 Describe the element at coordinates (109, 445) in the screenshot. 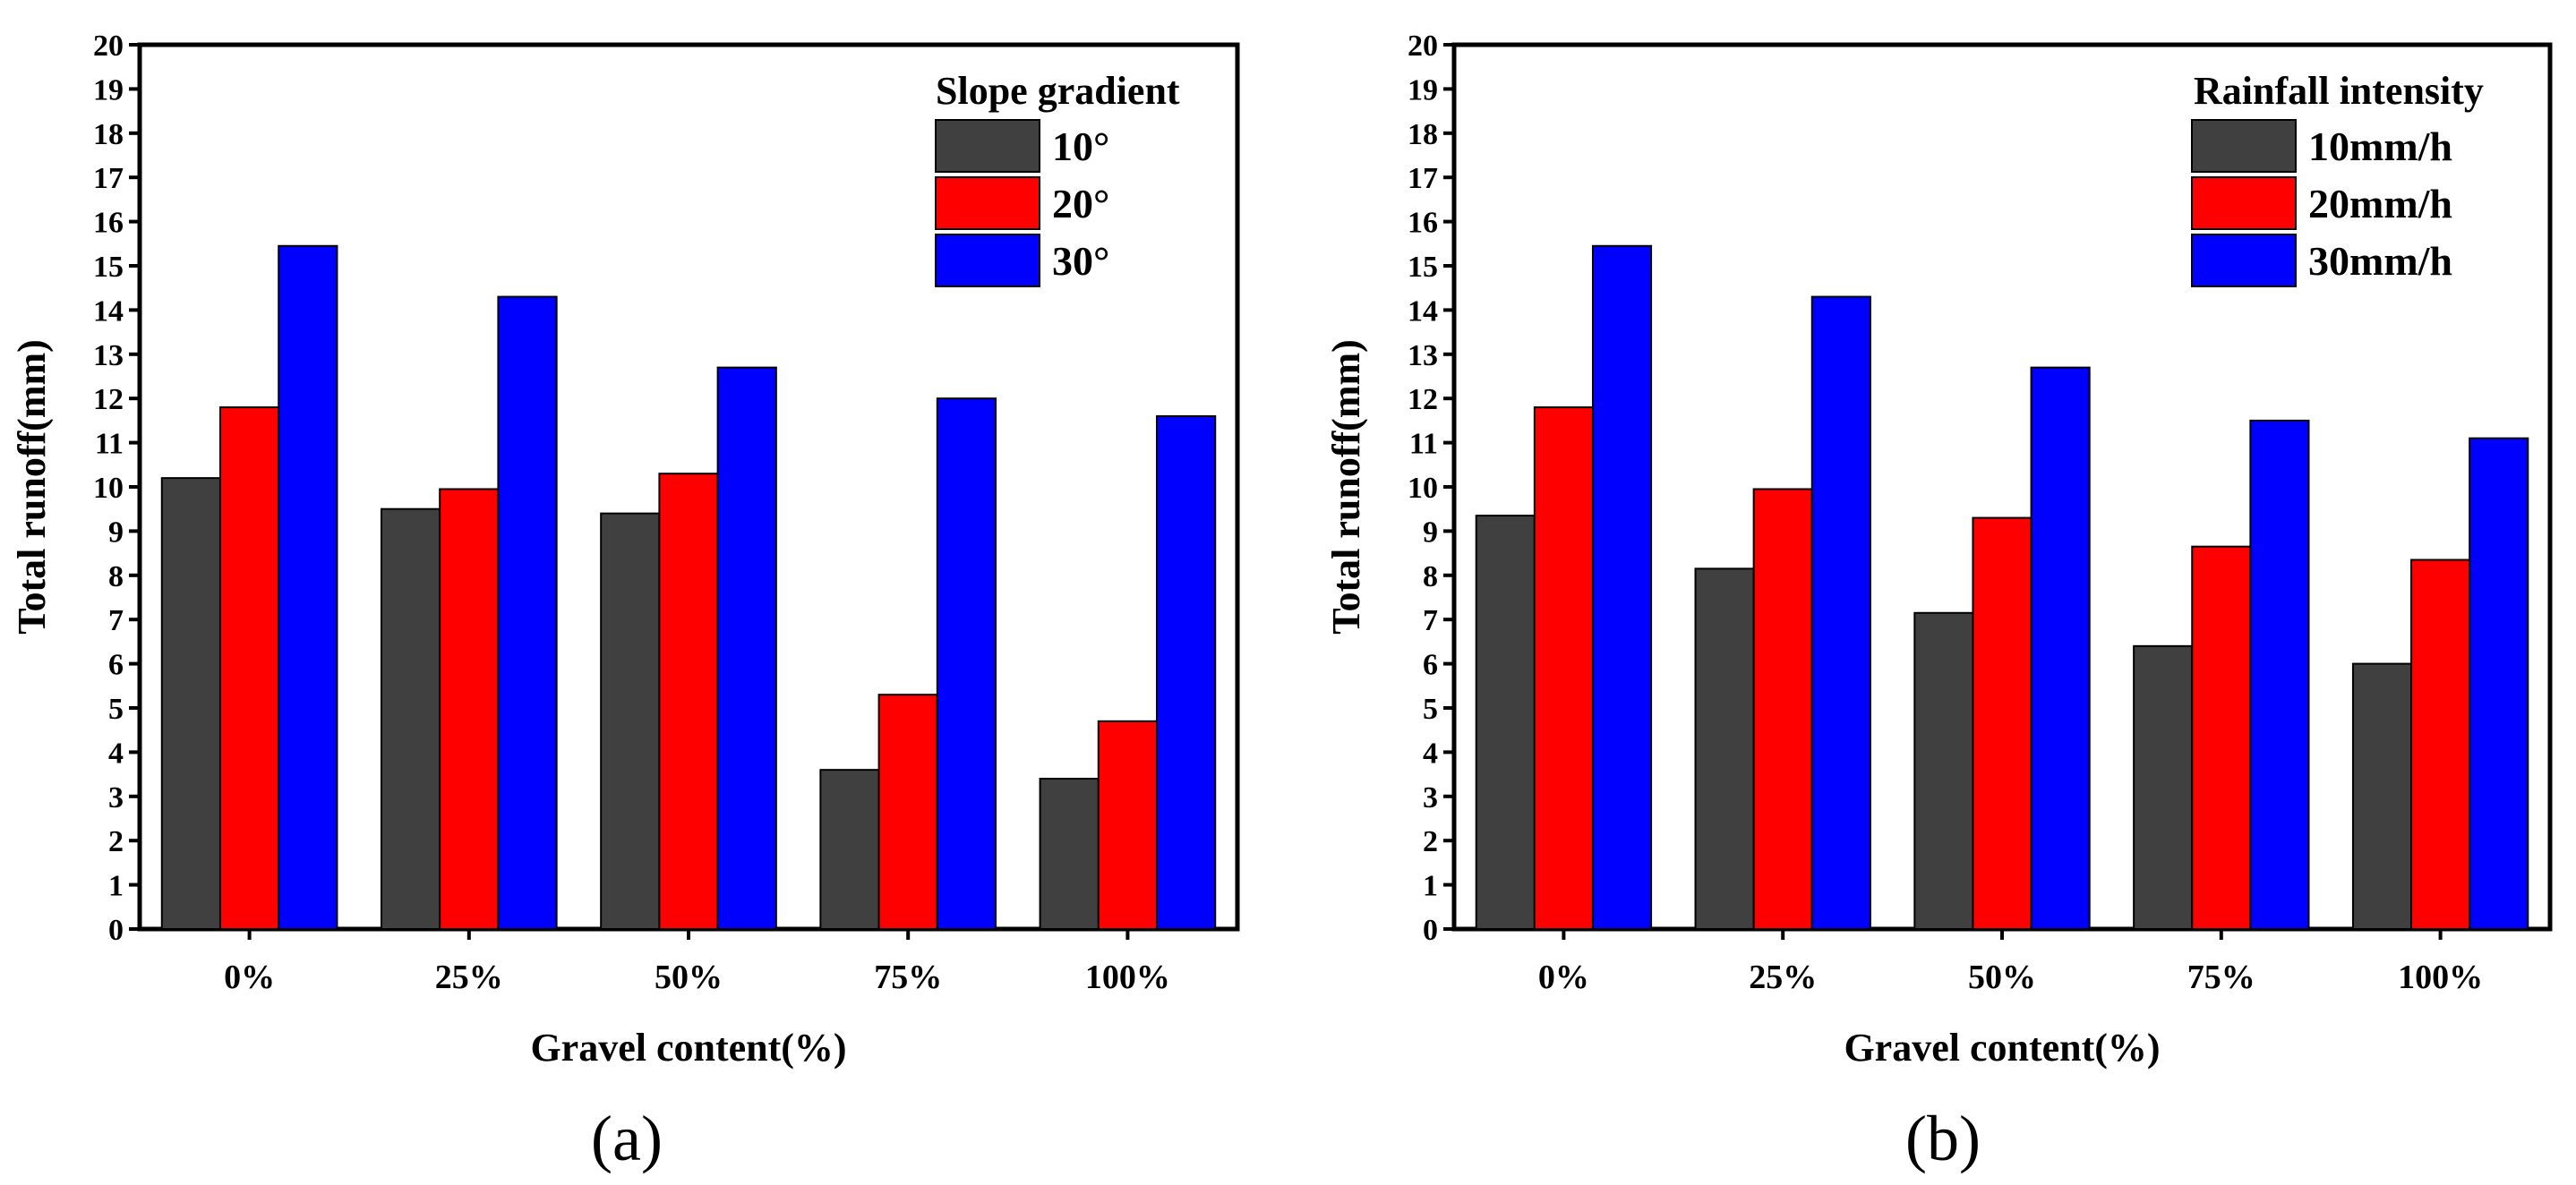

I see `y-tick-label: 11` at that location.